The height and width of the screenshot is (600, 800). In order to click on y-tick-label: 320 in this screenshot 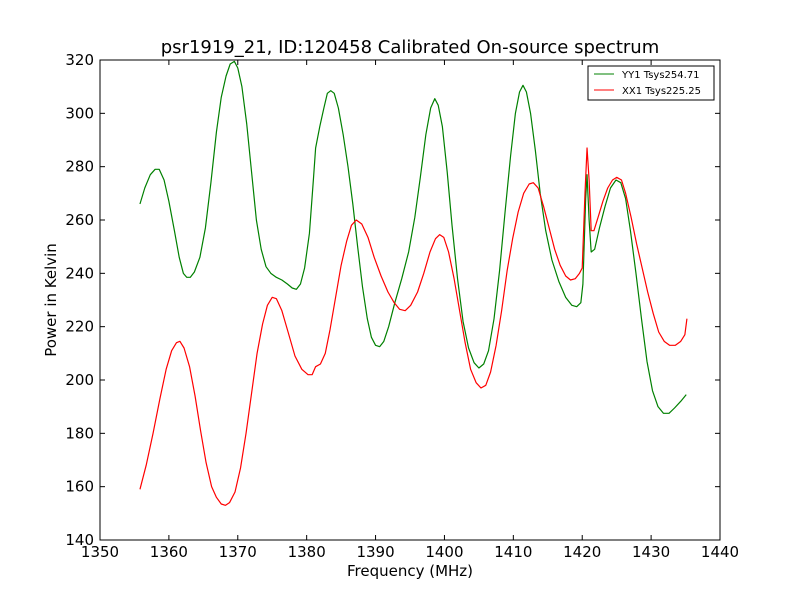, I will do `click(79, 60)`.